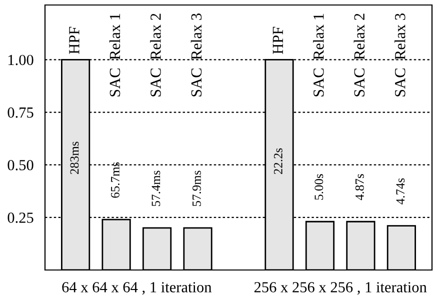 The width and height of the screenshot is (435, 298). I want to click on annotation: 4.87s, so click(359, 187).